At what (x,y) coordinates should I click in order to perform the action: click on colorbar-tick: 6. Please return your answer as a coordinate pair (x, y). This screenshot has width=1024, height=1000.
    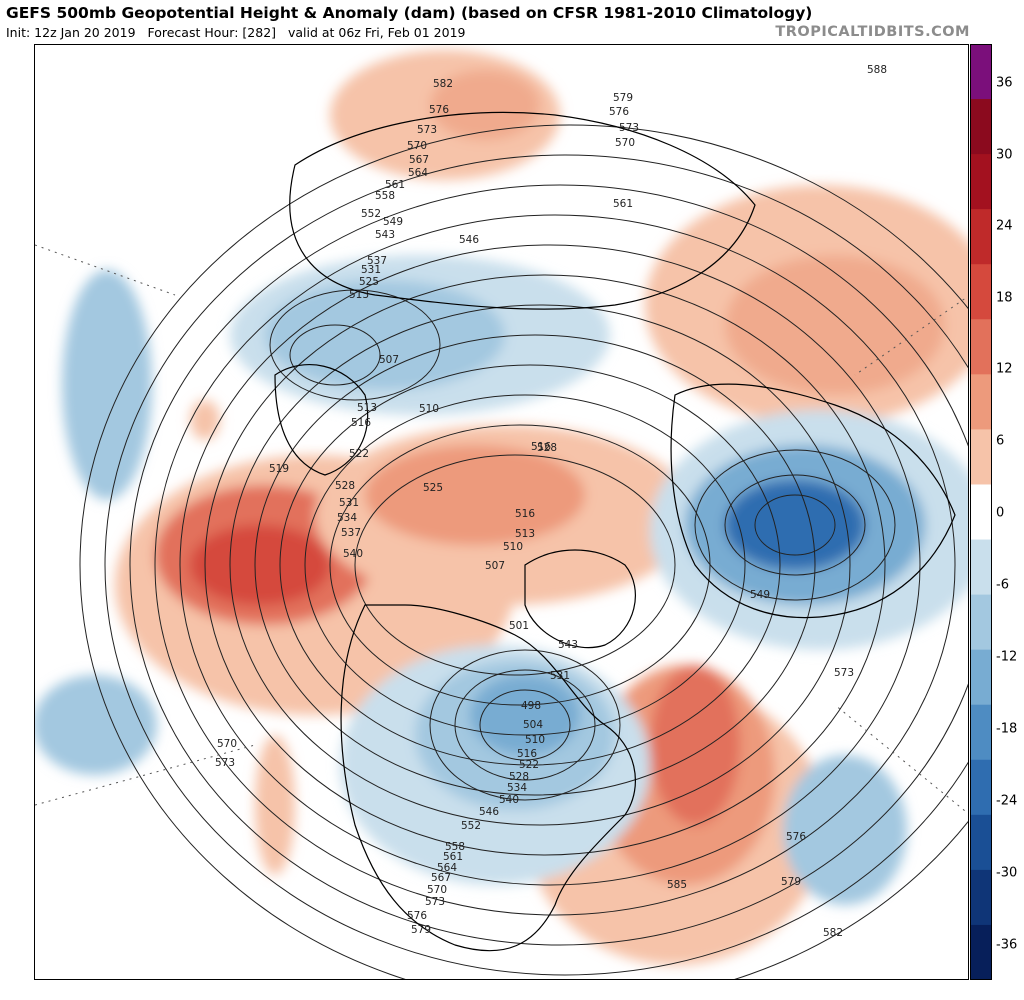
    Looking at the image, I should click on (1000, 441).